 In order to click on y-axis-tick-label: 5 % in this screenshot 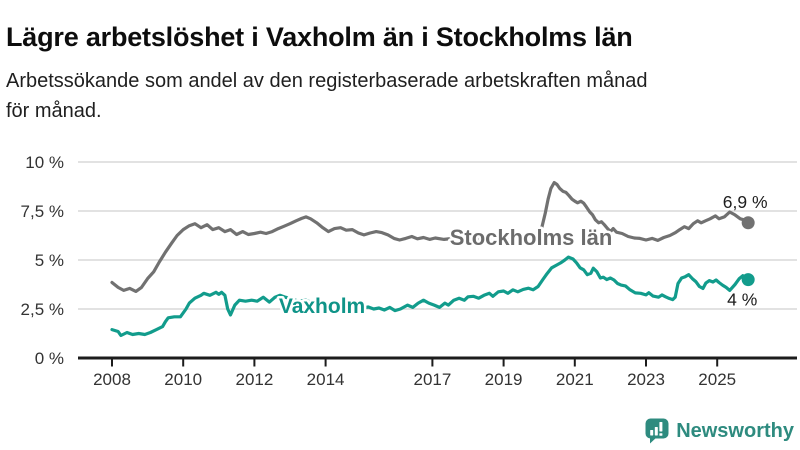, I will do `click(49, 260)`.